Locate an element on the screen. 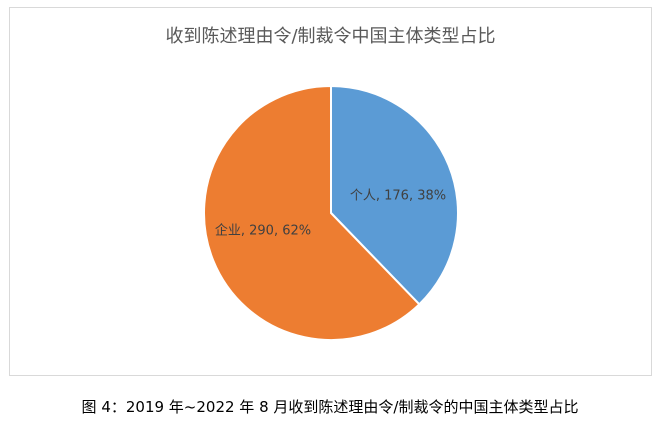  chart-title: 收到陈述理由令/制裁令中国主体类型占比 is located at coordinates (330, 36).